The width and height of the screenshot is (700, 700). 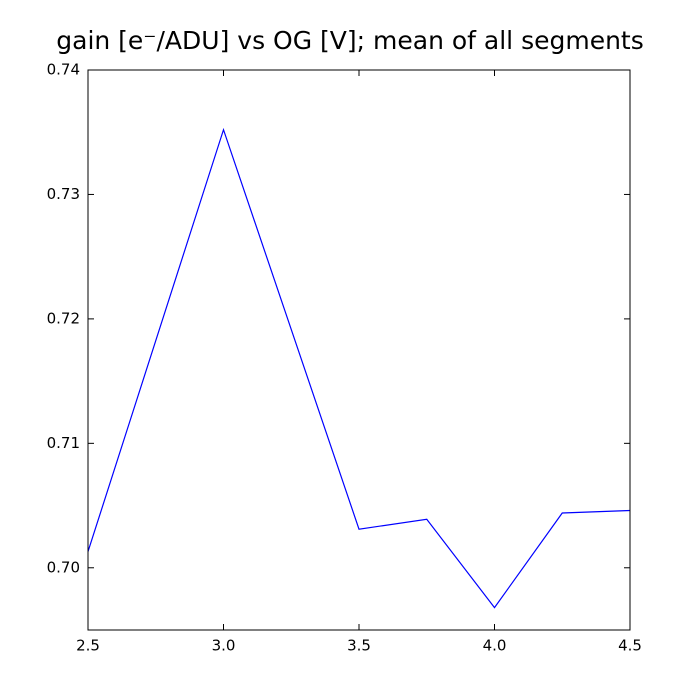 What do you see at coordinates (63, 567) in the screenshot?
I see `y-tick-label: 0.70` at bounding box center [63, 567].